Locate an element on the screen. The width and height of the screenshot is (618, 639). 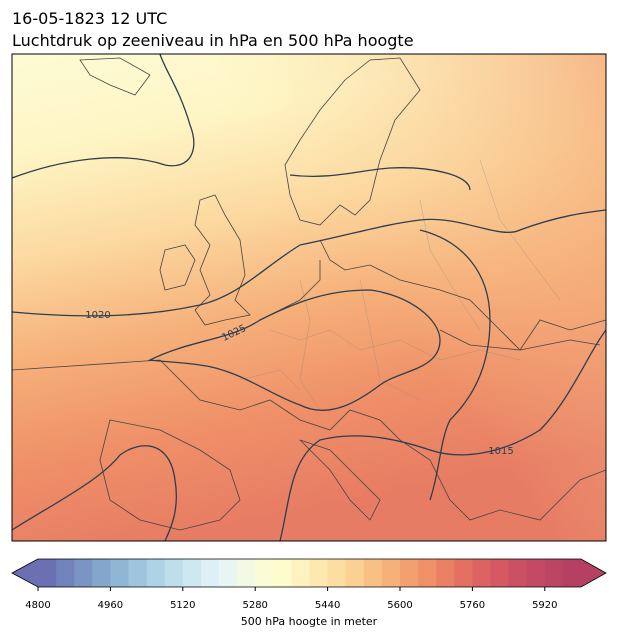
colorbar-tick-label: 5760 is located at coordinates (472, 605).